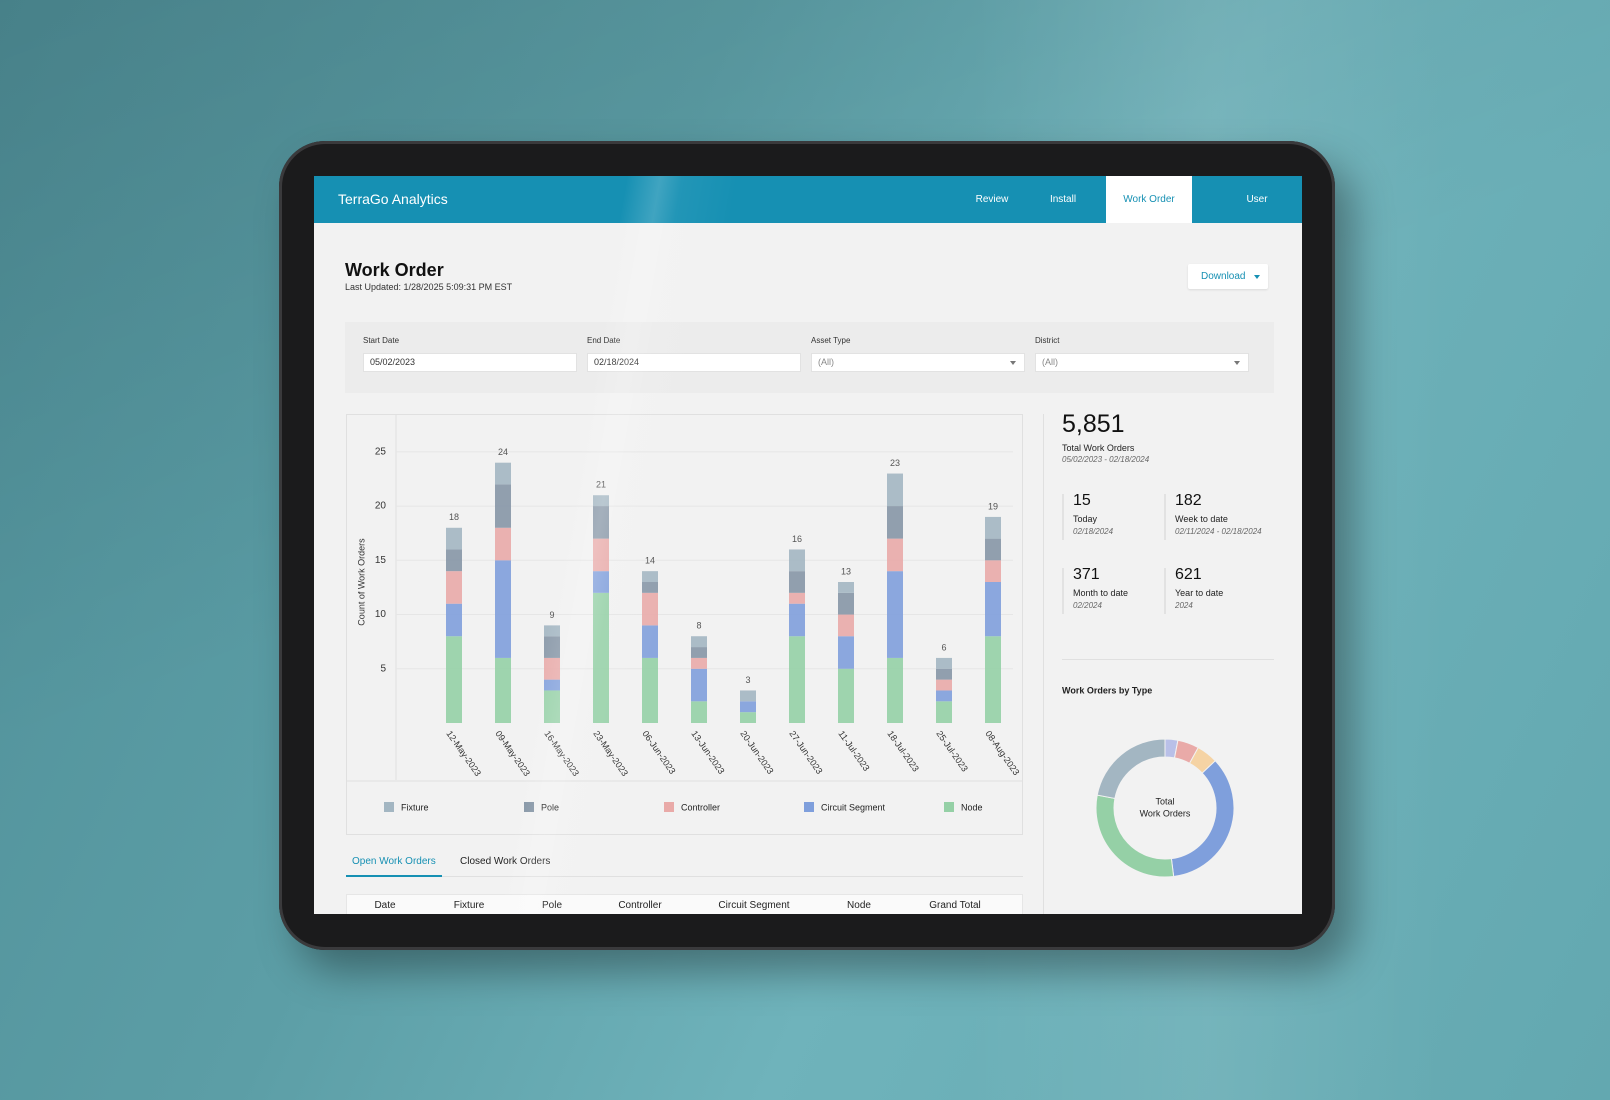  What do you see at coordinates (463, 753) in the screenshot?
I see `x-tick-label: 12-May-2023` at bounding box center [463, 753].